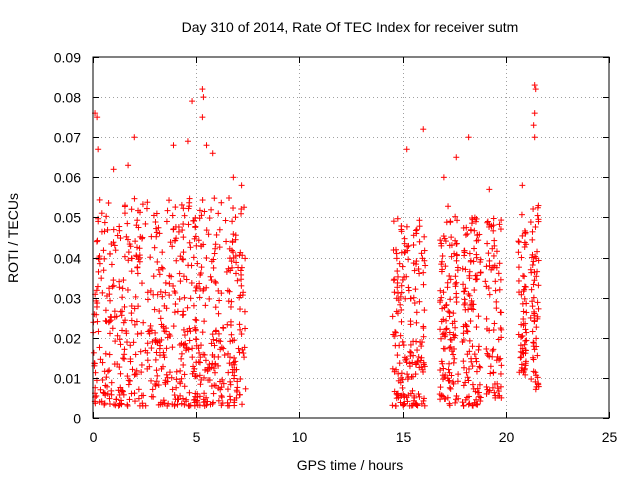 This screenshot has width=640, height=480. What do you see at coordinates (610, 437) in the screenshot?
I see `x-tick-label: 25` at bounding box center [610, 437].